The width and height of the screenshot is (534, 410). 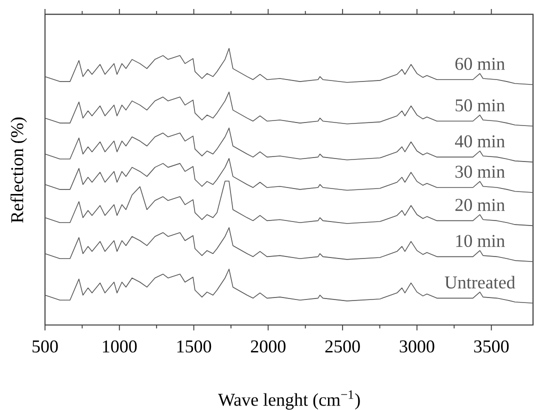 What do you see at coordinates (480, 282) in the screenshot?
I see `series-label: Untreated` at bounding box center [480, 282].